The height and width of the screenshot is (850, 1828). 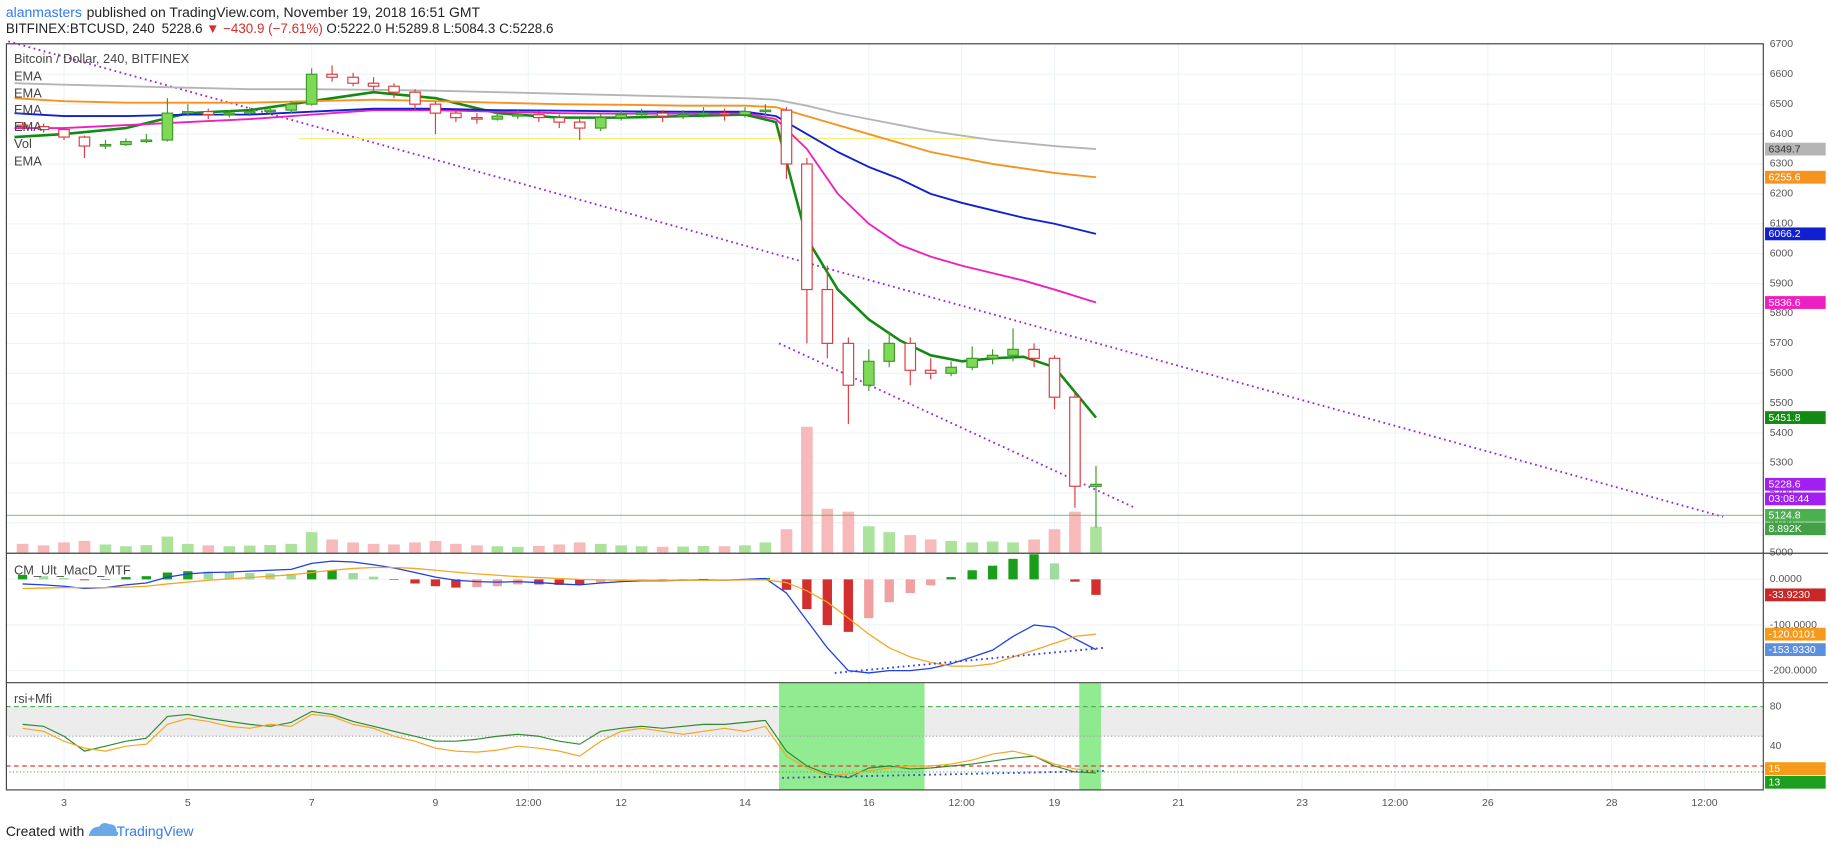 I want to click on rsi-highlight, so click(x=1090, y=737).